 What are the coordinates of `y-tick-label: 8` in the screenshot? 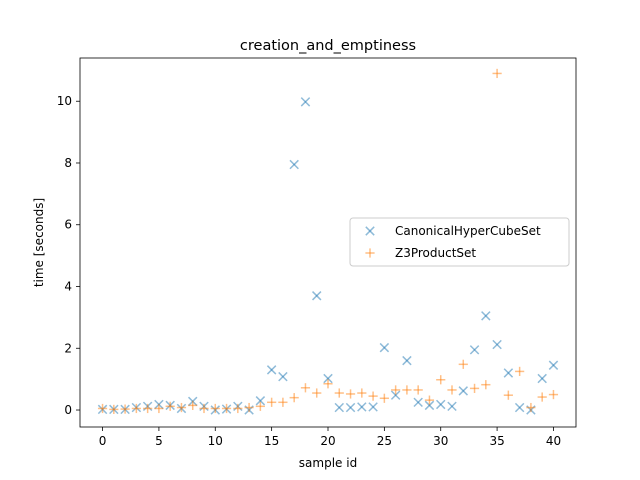 It's located at (68, 163).